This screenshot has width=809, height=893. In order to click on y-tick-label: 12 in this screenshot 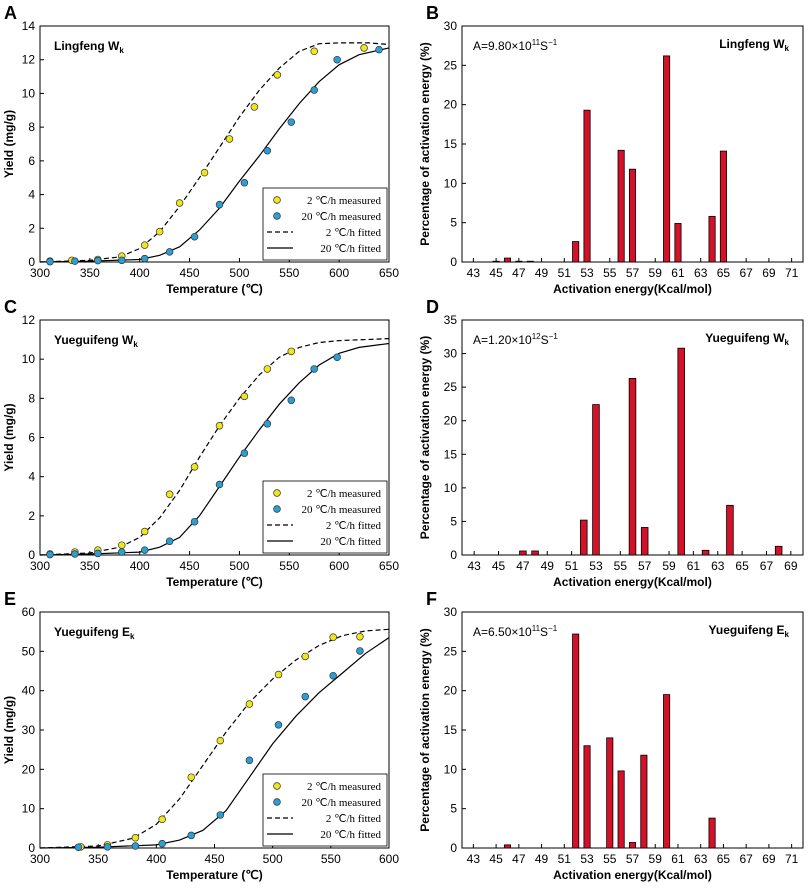, I will do `click(29, 60)`.